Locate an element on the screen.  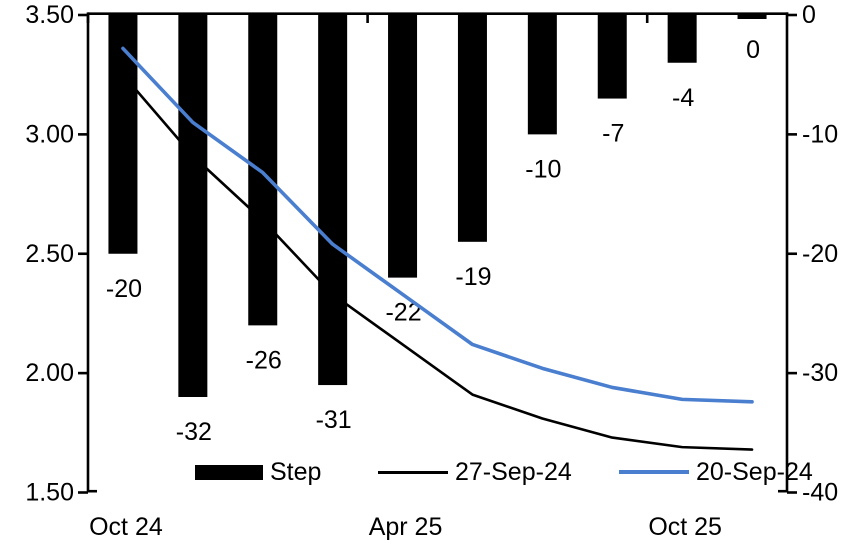
legend-label-27-sep-24: 27-Sep-24 is located at coordinates (513, 471).